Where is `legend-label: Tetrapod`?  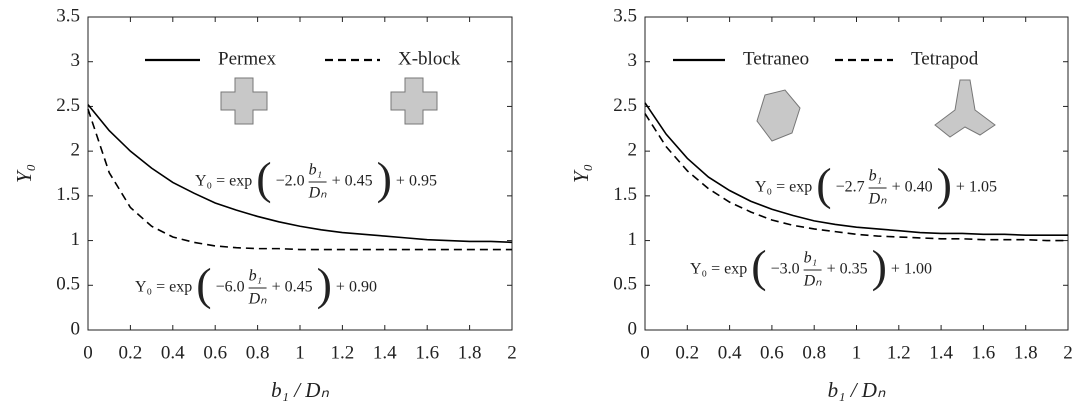 legend-label: Tetrapod is located at coordinates (945, 58).